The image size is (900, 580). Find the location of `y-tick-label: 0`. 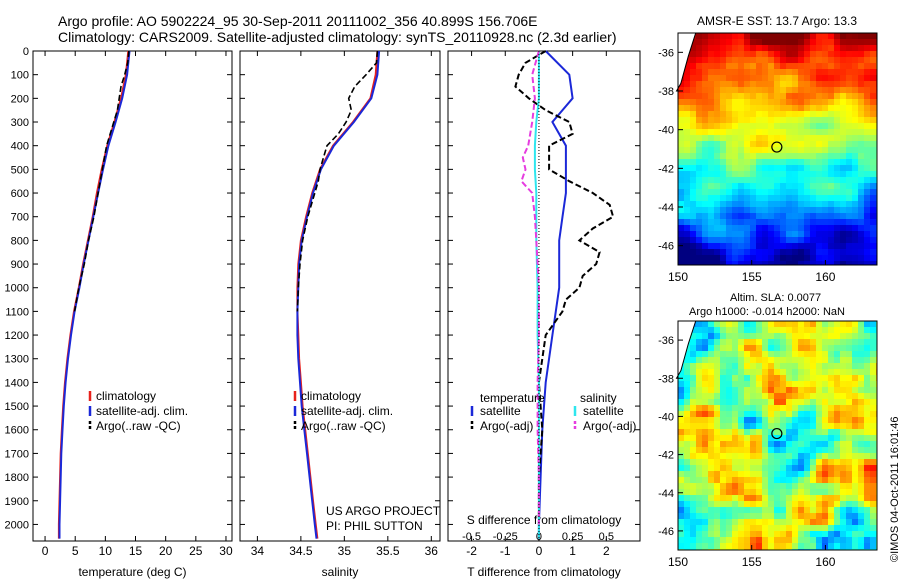

y-tick-label: 0 is located at coordinates (26, 52).